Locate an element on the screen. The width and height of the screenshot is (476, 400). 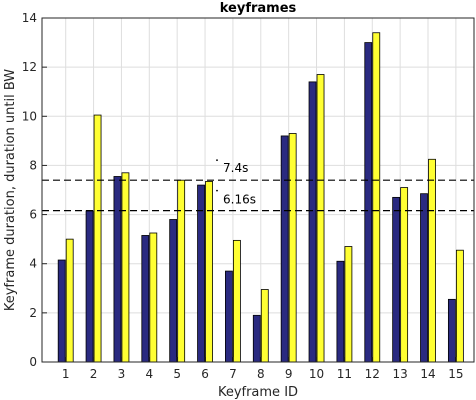
y-tick-label: 10 is located at coordinates (29, 116).